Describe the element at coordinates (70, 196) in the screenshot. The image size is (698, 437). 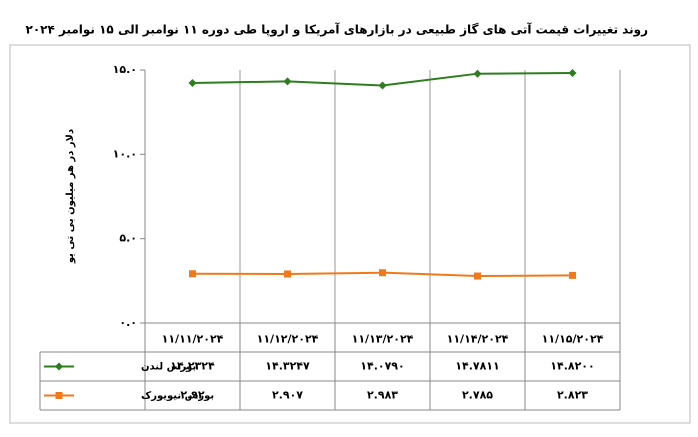
I see `y-axis-label: دلار در هر میلیون بی تی یو` at that location.